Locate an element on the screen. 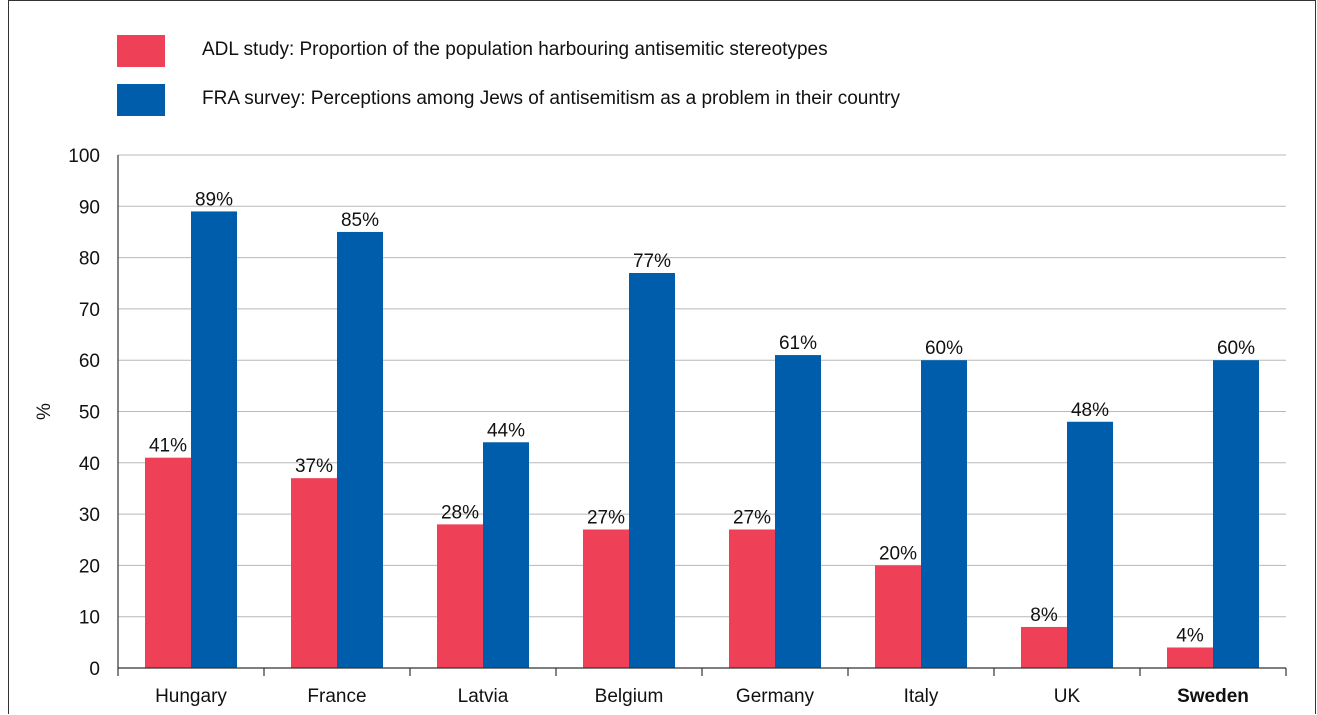 The width and height of the screenshot is (1317, 715). bar-fra-france is located at coordinates (360, 449).